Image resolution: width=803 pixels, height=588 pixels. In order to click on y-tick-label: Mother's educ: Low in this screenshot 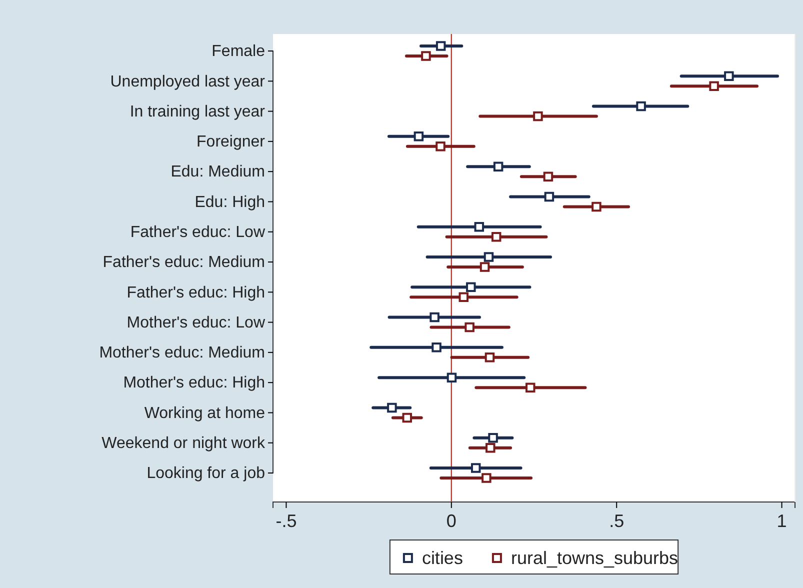, I will do `click(196, 323)`.